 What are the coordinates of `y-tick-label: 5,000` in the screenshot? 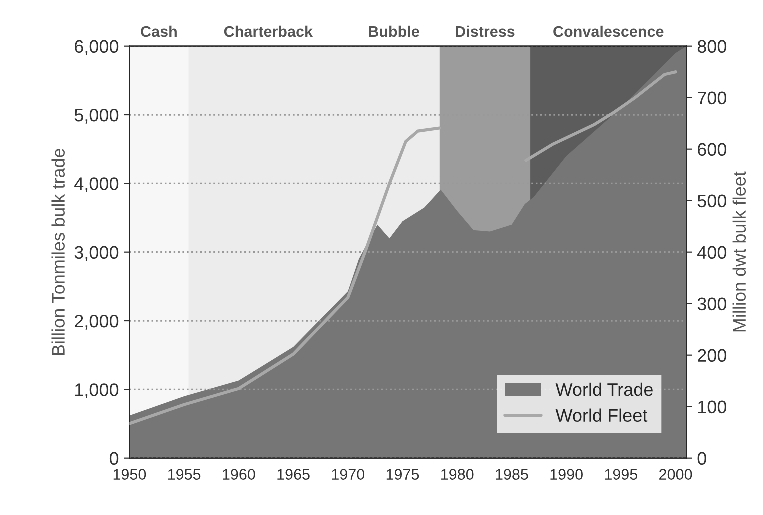 It's located at (96, 116).